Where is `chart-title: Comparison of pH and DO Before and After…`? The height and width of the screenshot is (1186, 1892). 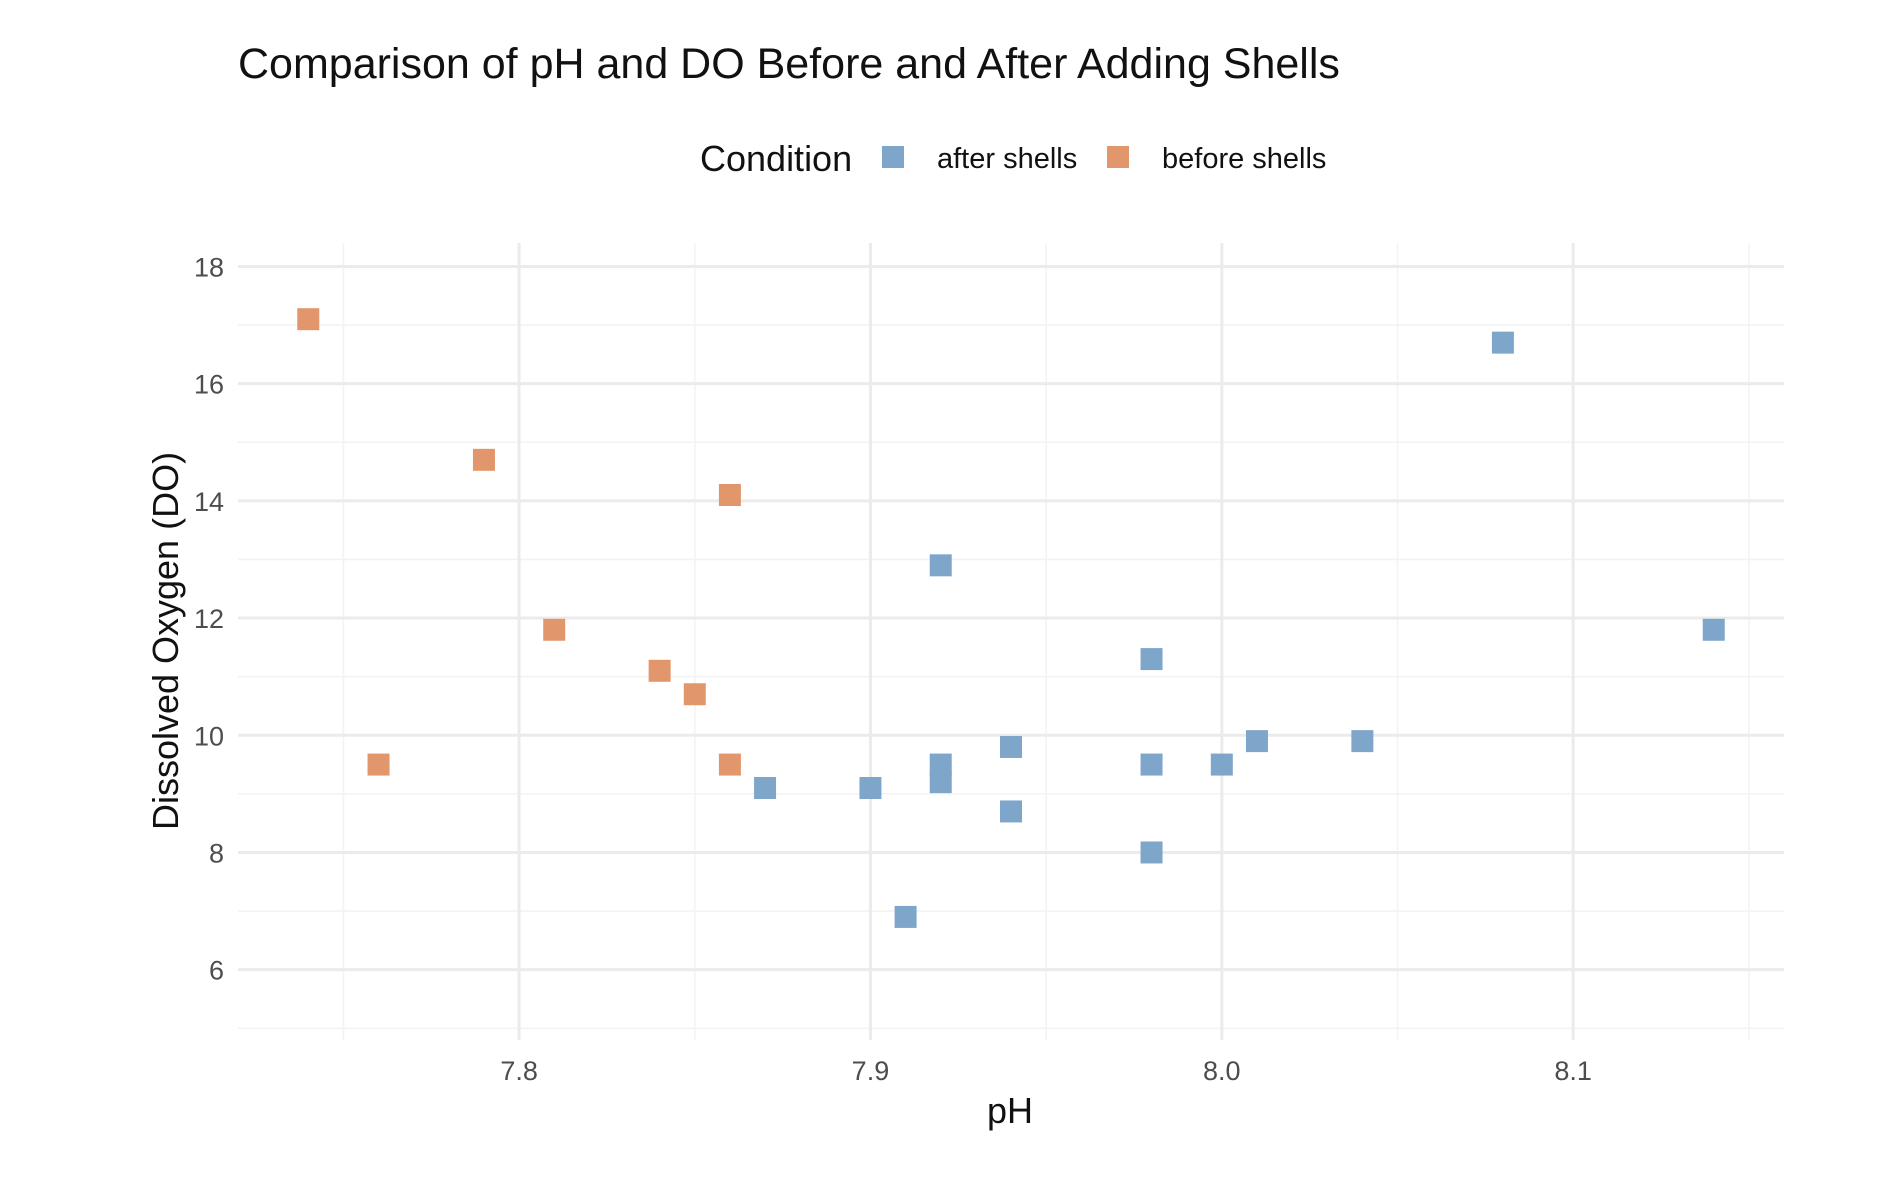
chart-title: Comparison of pH and DO Before and After… is located at coordinates (789, 64).